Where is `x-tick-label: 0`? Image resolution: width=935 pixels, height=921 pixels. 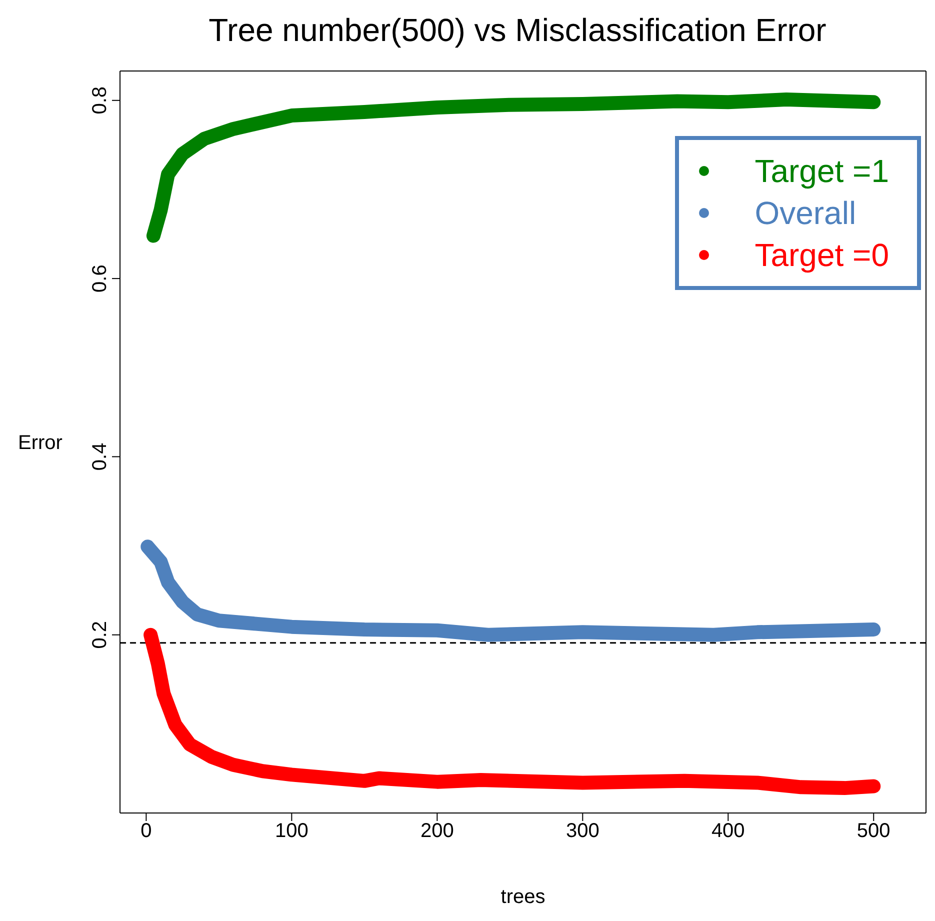 x-tick-label: 0 is located at coordinates (146, 831).